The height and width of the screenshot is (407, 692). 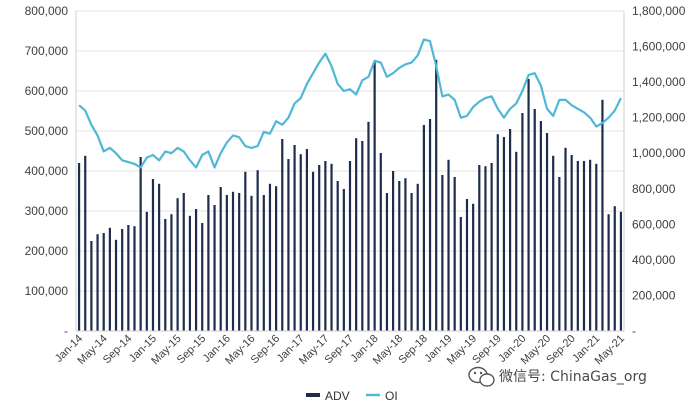 I want to click on y-tick-label: 100,000, so click(x=47, y=291).